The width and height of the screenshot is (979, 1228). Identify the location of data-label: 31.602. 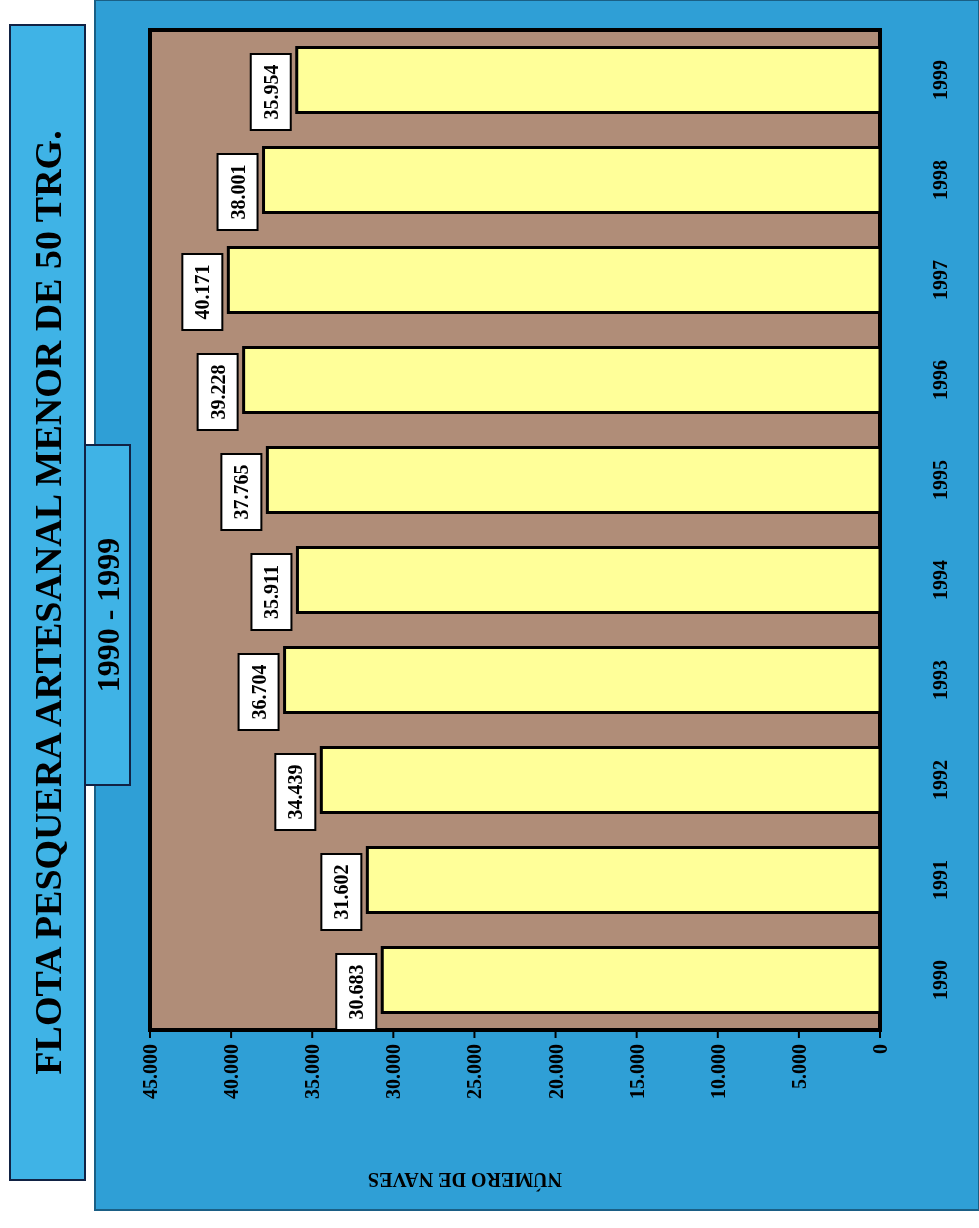
(341, 892).